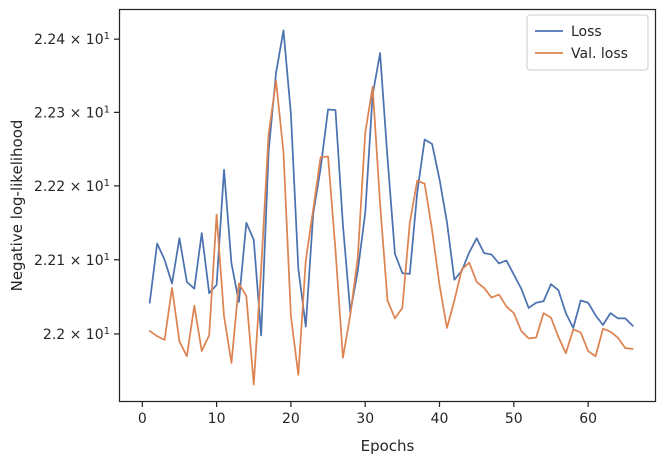  What do you see at coordinates (72, 186) in the screenshot?
I see `y-tick-label: 2.22 × 10¹` at bounding box center [72, 186].